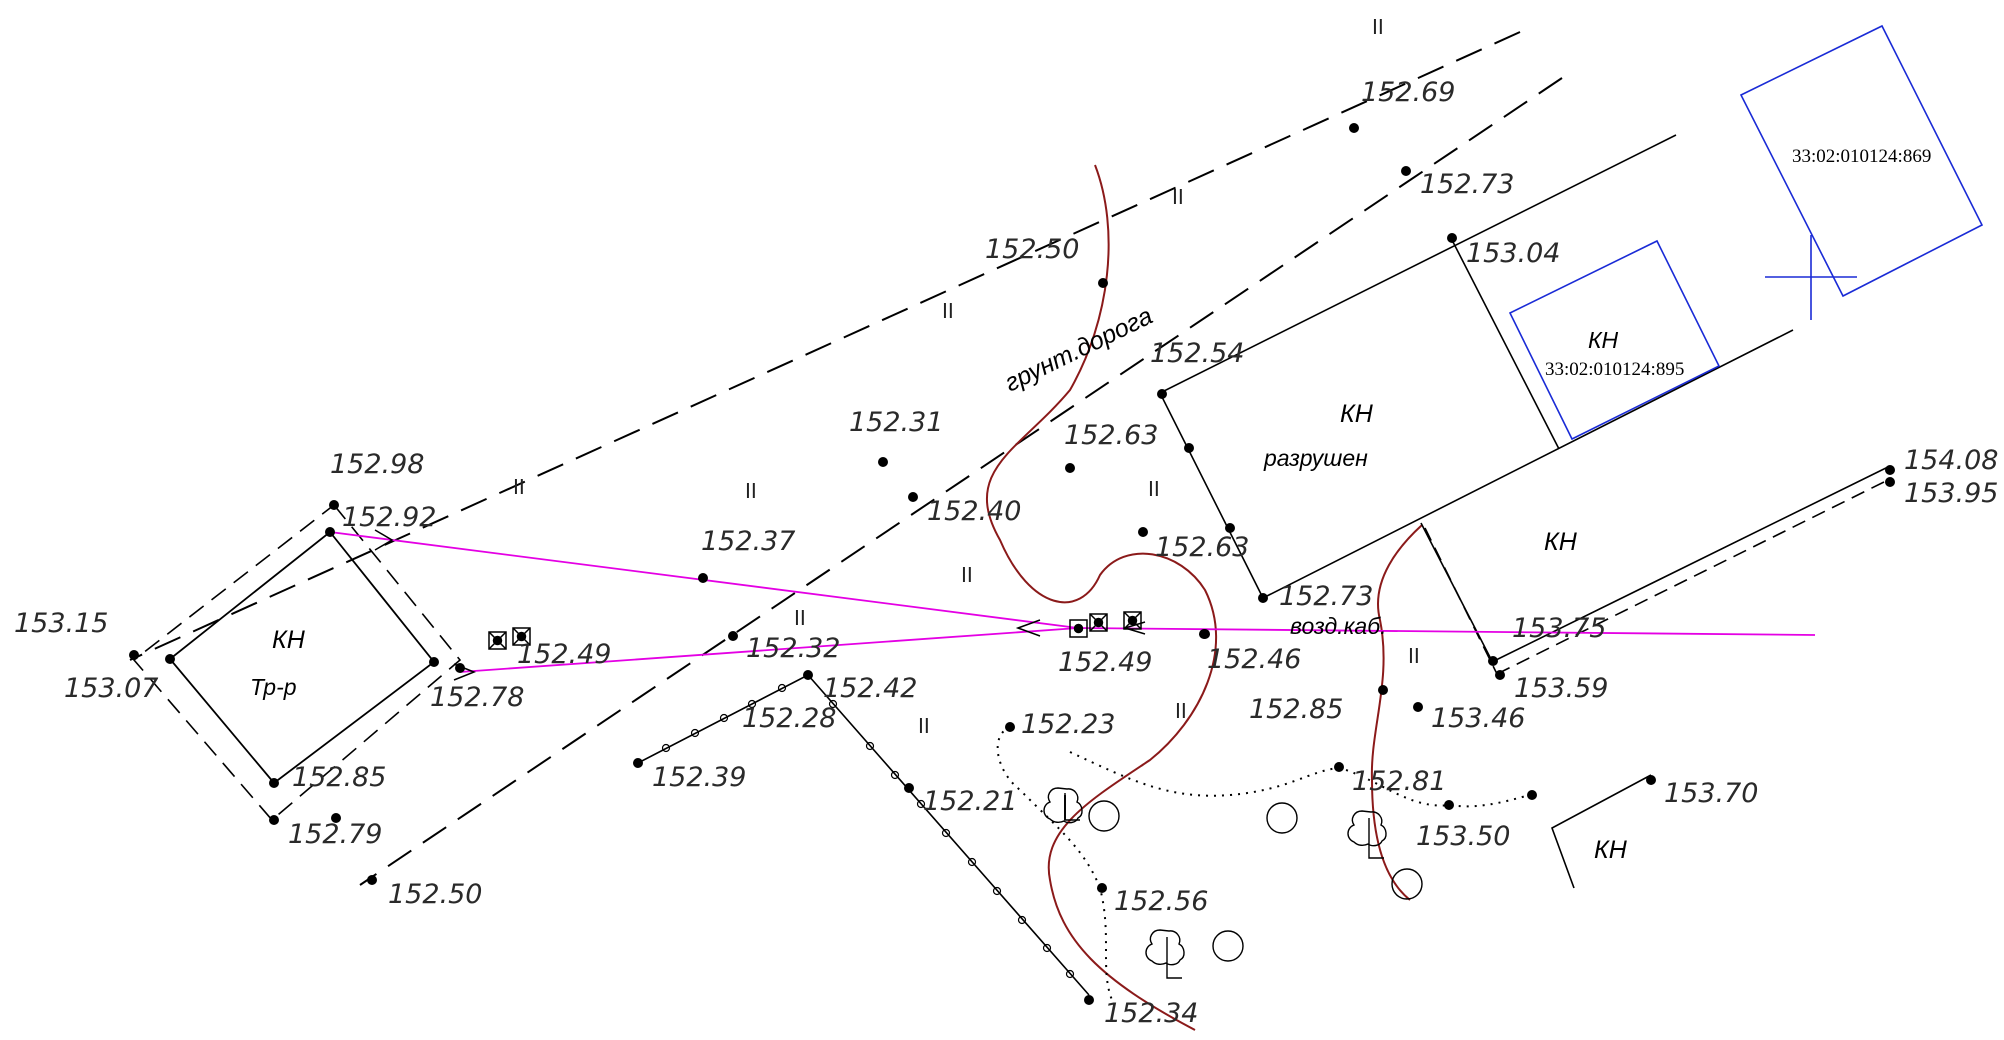 This screenshot has width=2004, height=1040. What do you see at coordinates (793, 648) in the screenshot?
I see `elevation-label: 152.32` at bounding box center [793, 648].